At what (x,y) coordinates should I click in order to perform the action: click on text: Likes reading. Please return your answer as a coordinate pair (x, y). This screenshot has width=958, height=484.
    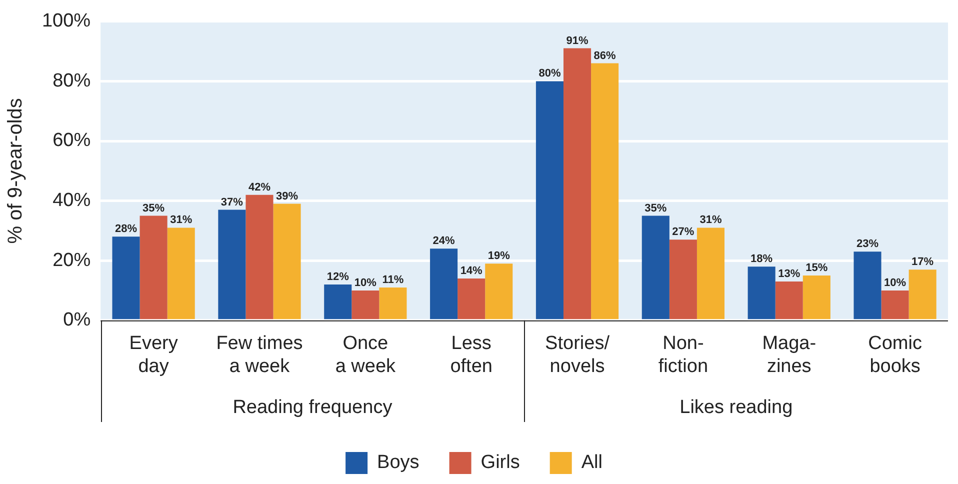
    Looking at the image, I should click on (736, 407).